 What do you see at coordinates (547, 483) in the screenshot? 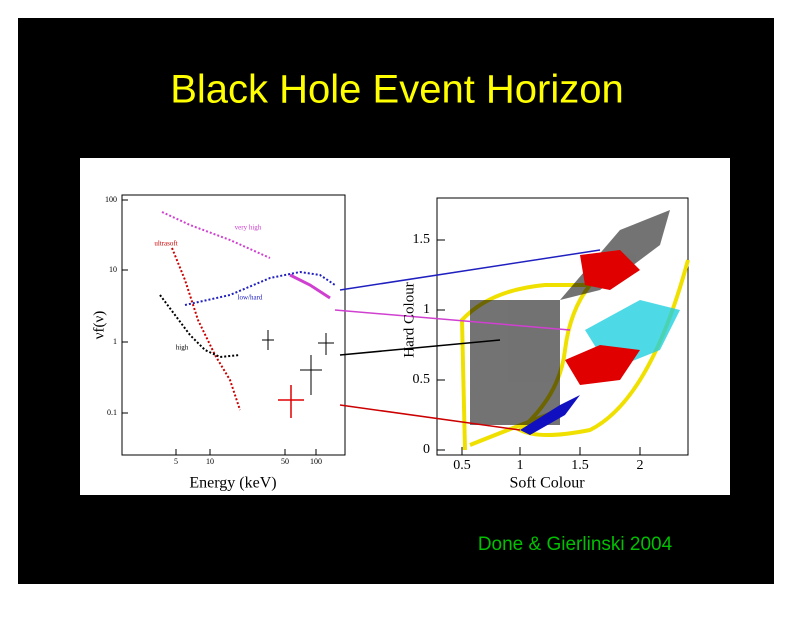
I see `x-axis-label: Soft Colour` at bounding box center [547, 483].